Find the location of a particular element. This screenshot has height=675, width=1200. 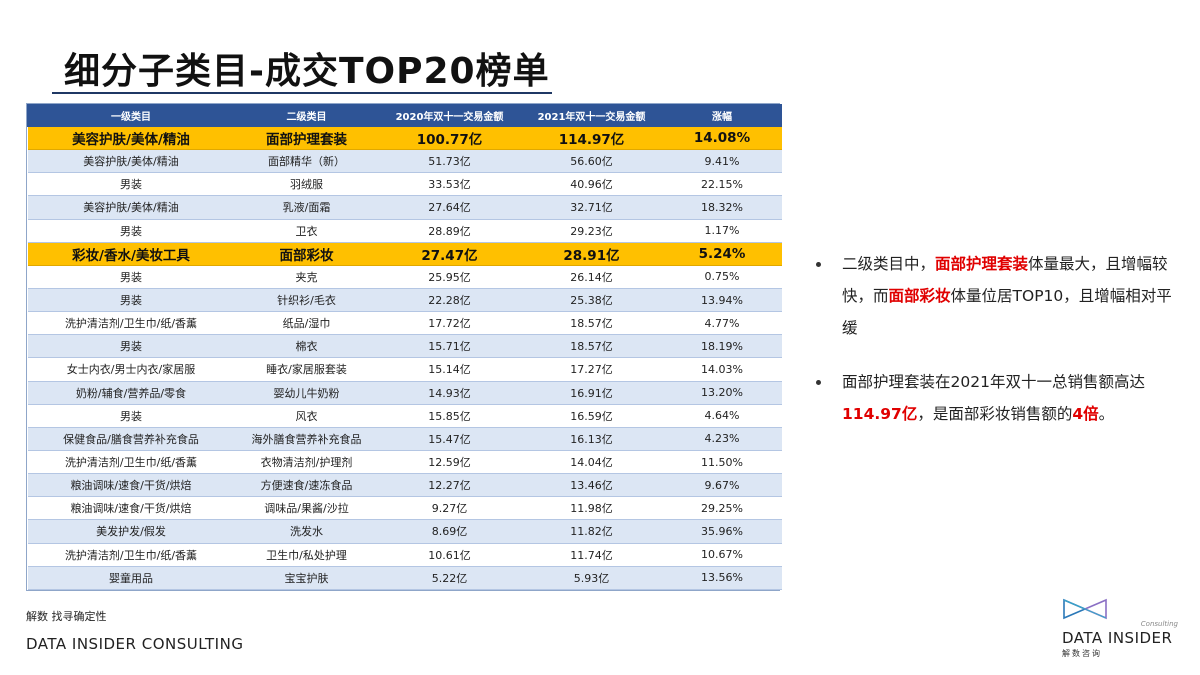

amount-2021-cell: 56.60亿 is located at coordinates (591, 161).